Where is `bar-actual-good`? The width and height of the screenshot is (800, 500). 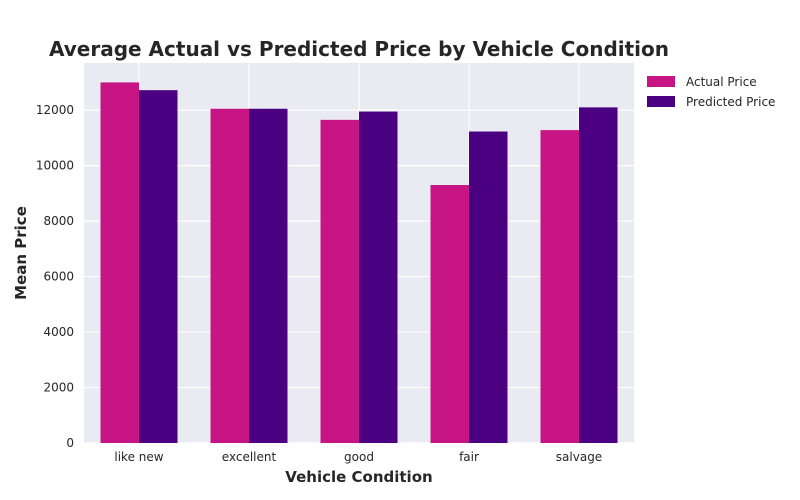 bar-actual-good is located at coordinates (339, 281).